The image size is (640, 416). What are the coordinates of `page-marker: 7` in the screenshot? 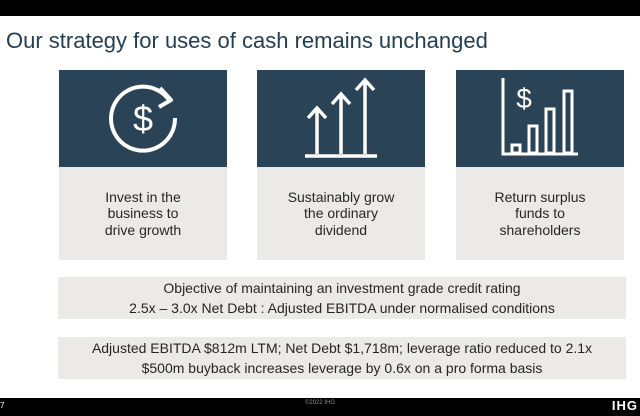 It's located at (2, 405).